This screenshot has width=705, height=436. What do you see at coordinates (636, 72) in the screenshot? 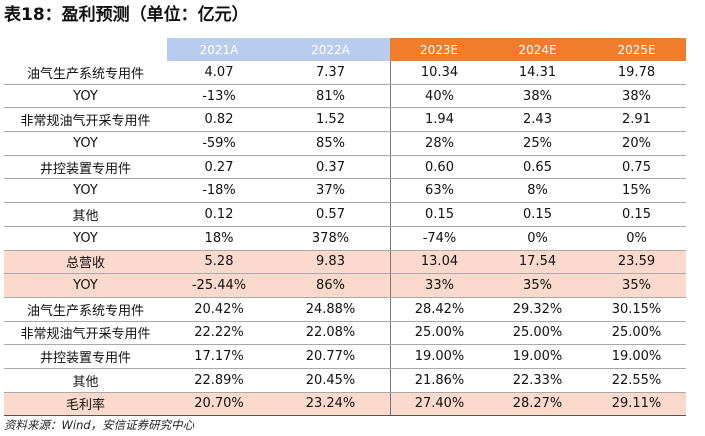
I see `table-cell: 19.78` at bounding box center [636, 72].